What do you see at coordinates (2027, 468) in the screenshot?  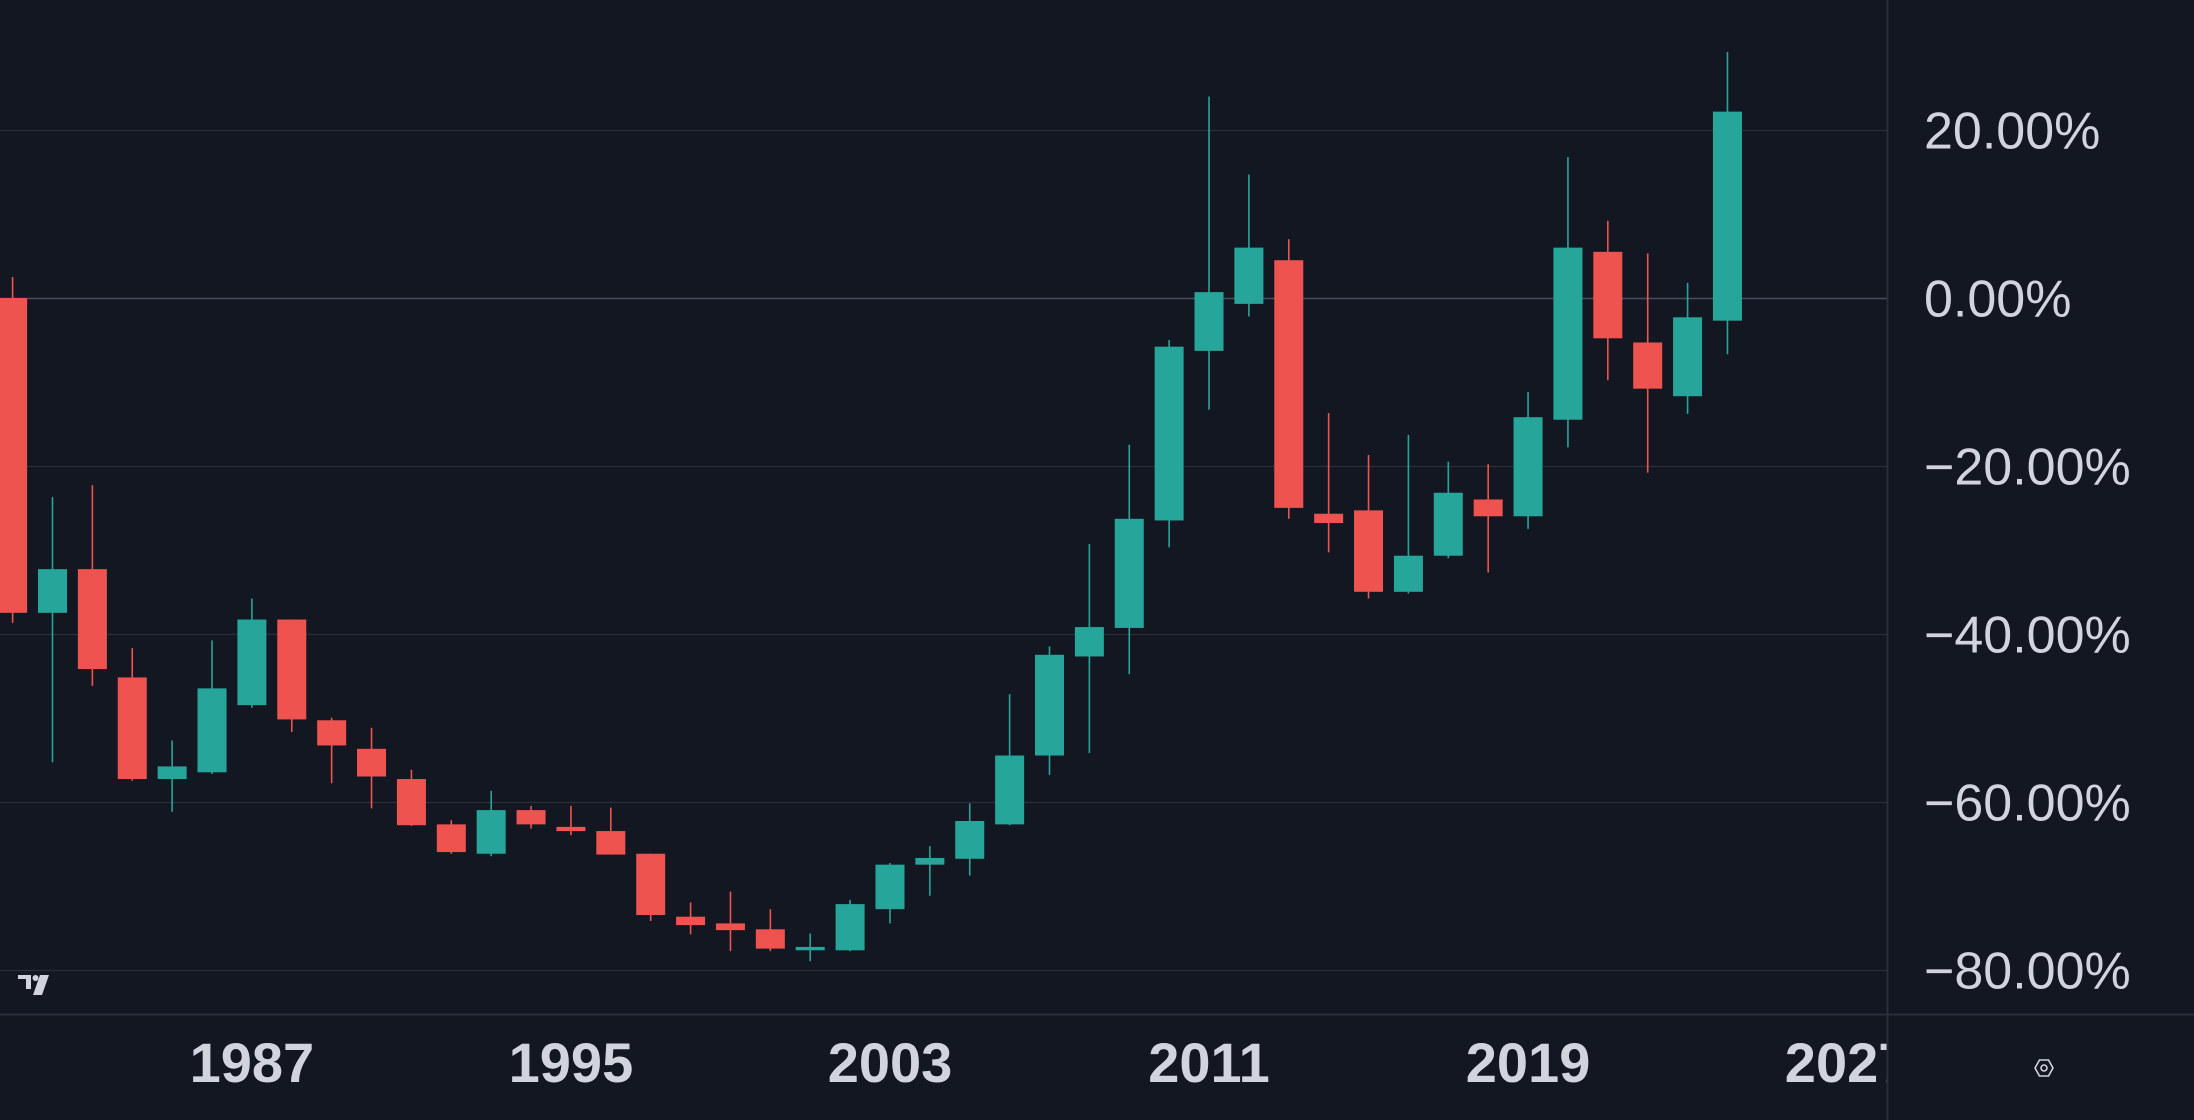 I see `price-tick-label: −20.00%` at bounding box center [2027, 468].